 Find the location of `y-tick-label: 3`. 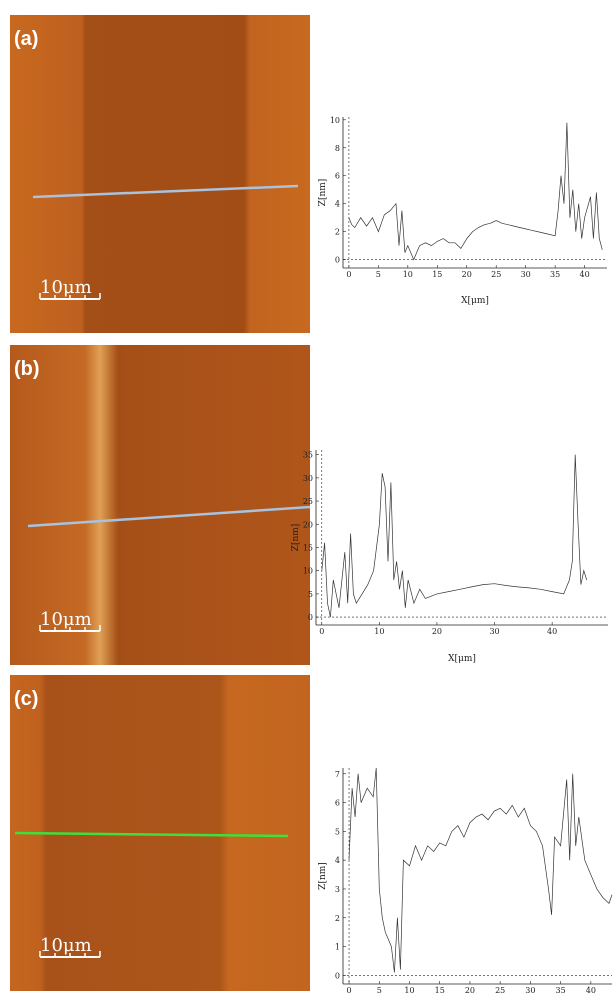

y-tick-label: 3 is located at coordinates (337, 889).